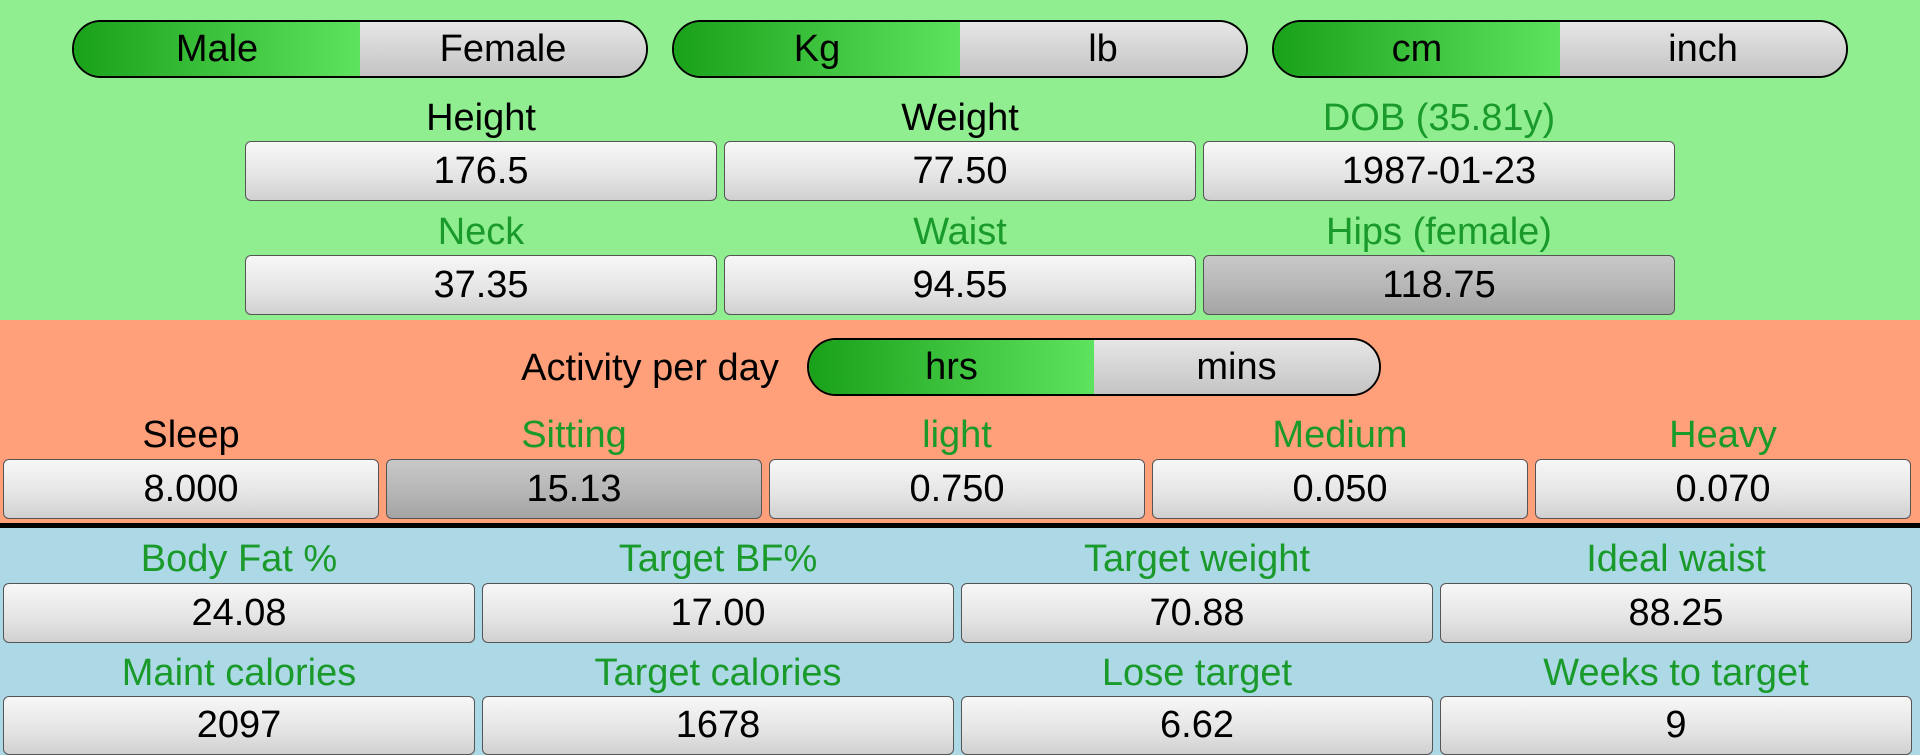 This screenshot has height=755, width=1920. Describe the element at coordinates (1723, 435) in the screenshot. I see `heavy-label: Heavy` at that location.